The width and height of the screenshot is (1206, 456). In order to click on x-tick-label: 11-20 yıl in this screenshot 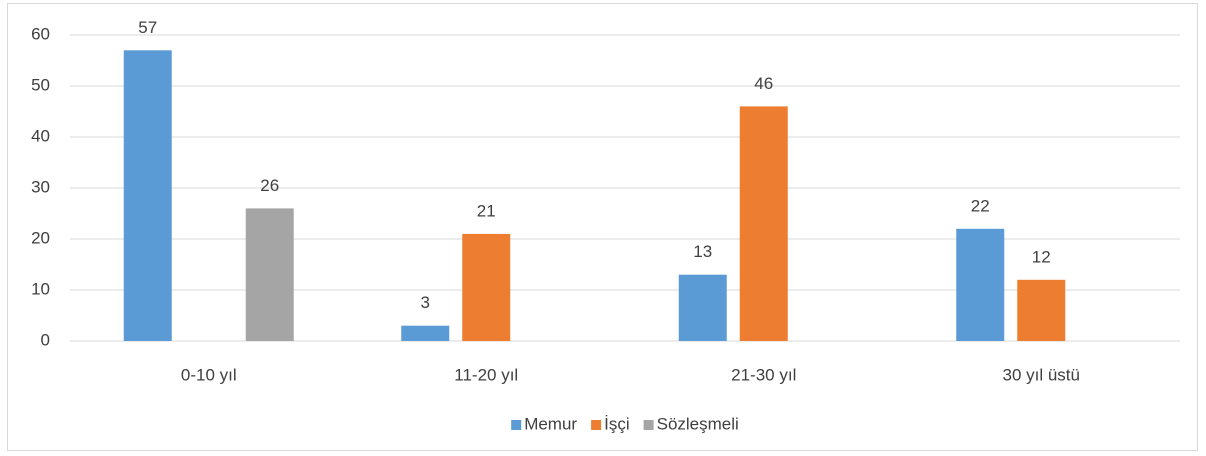, I will do `click(486, 374)`.